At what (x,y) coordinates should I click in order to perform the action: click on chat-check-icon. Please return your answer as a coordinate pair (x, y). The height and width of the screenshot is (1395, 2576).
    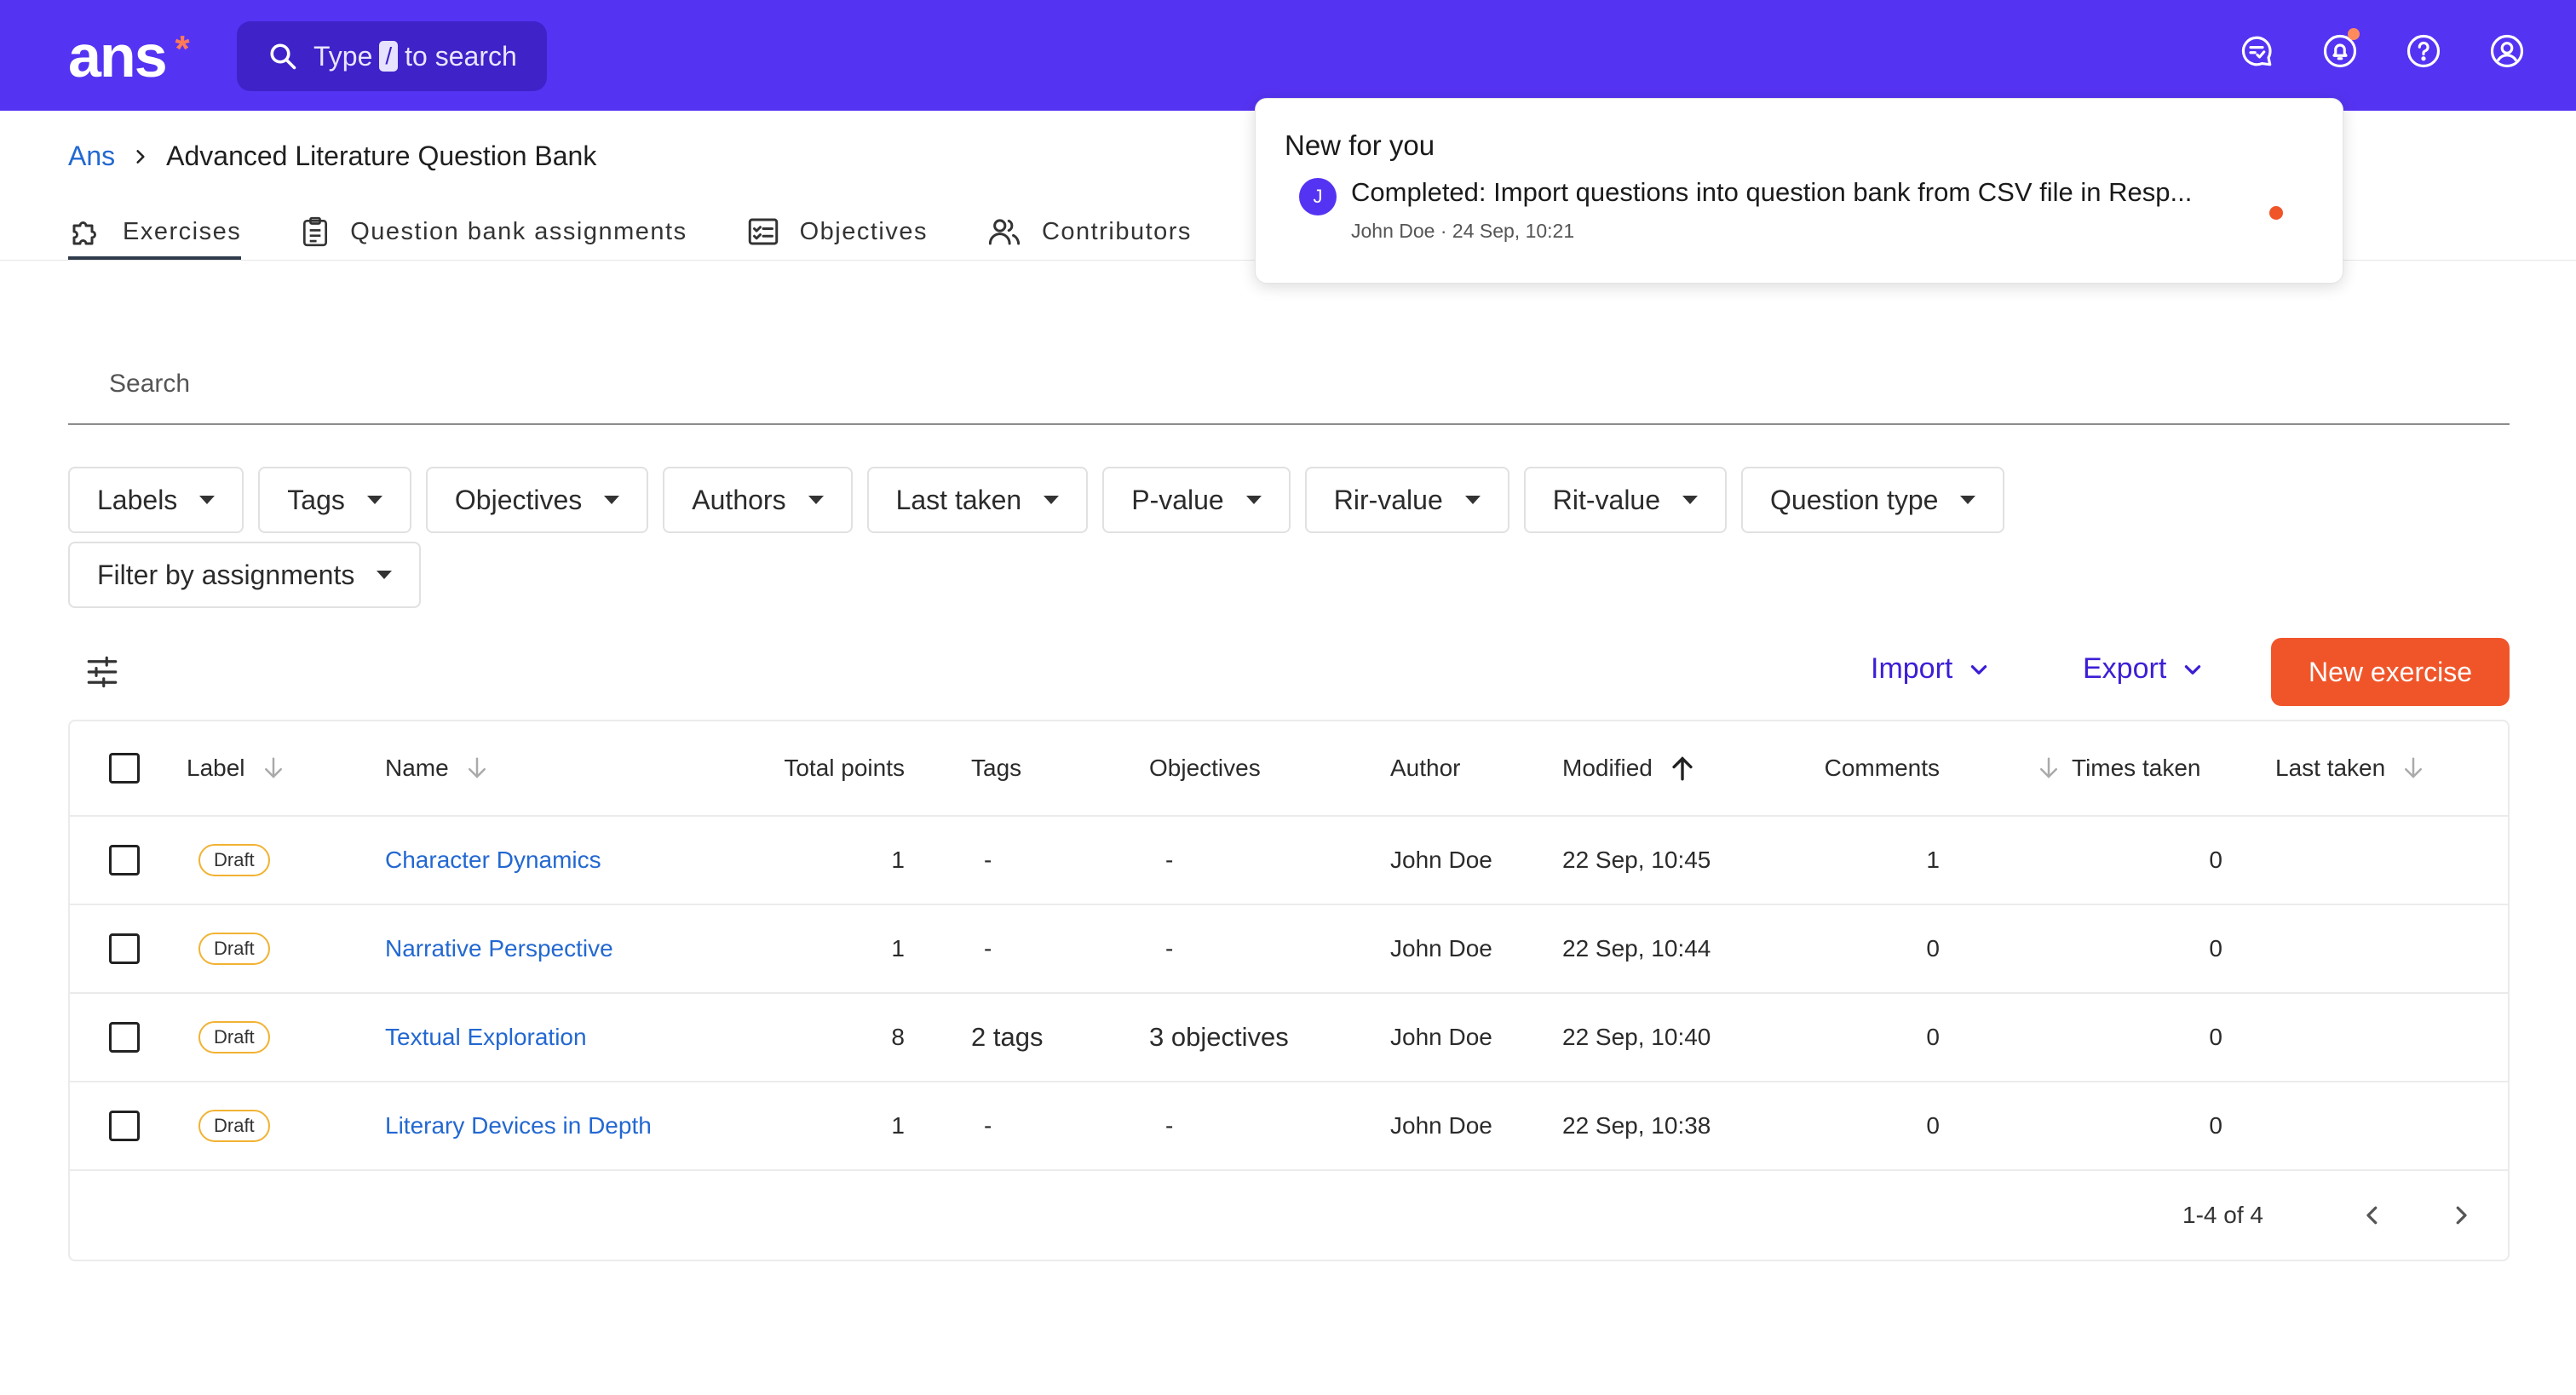
    Looking at the image, I should click on (2257, 51).